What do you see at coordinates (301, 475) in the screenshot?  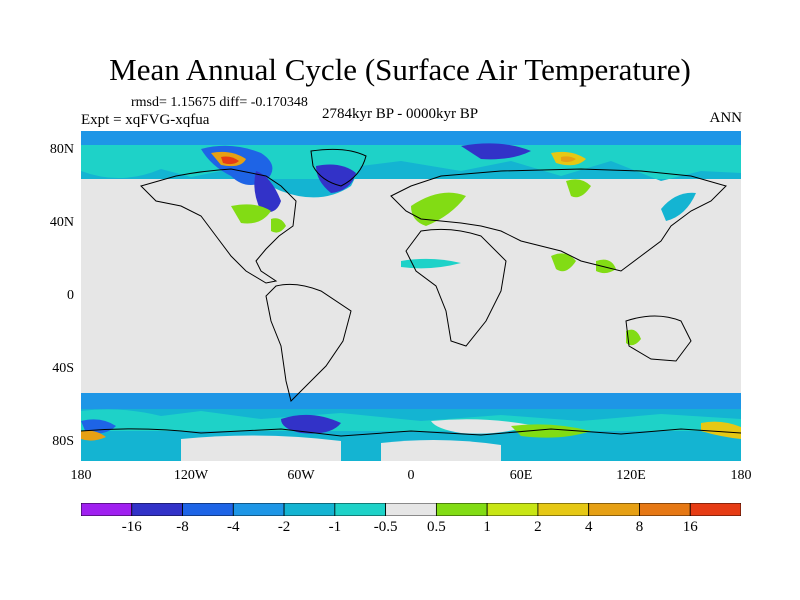 I see `lon-label: 60W` at bounding box center [301, 475].